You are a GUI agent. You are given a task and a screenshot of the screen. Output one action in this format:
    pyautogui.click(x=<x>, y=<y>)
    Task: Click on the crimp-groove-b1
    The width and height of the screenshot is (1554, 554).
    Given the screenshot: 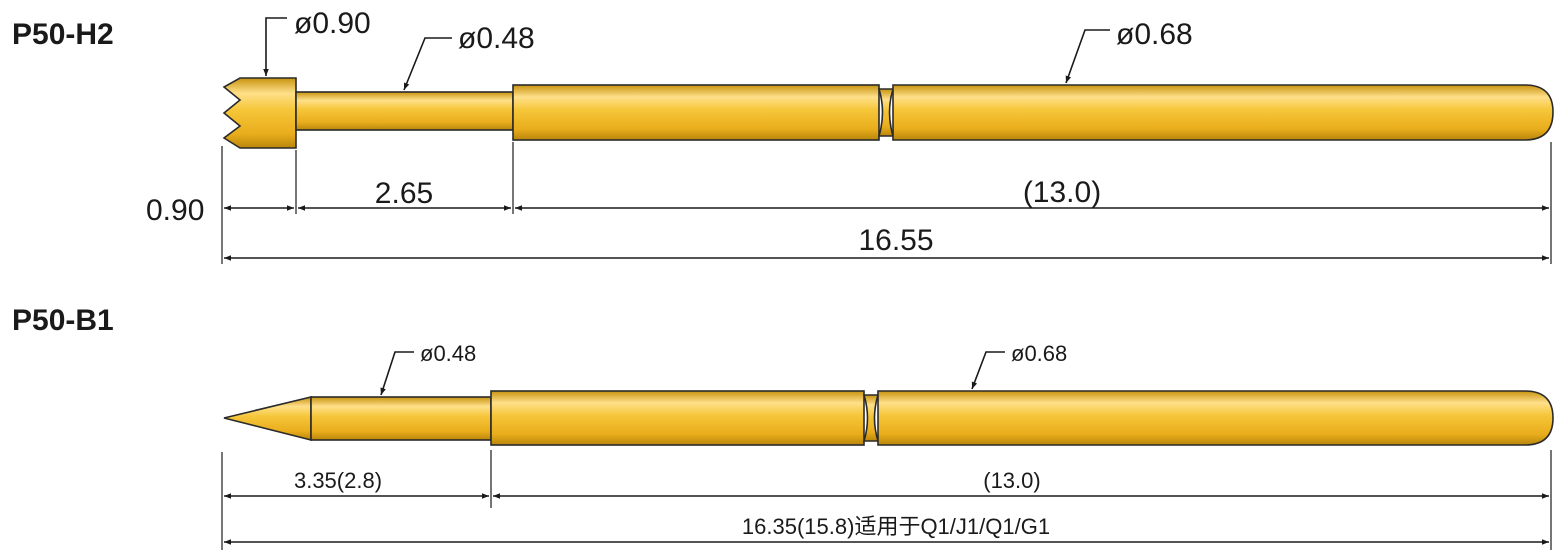 What is the action you would take?
    pyautogui.click(x=871, y=418)
    